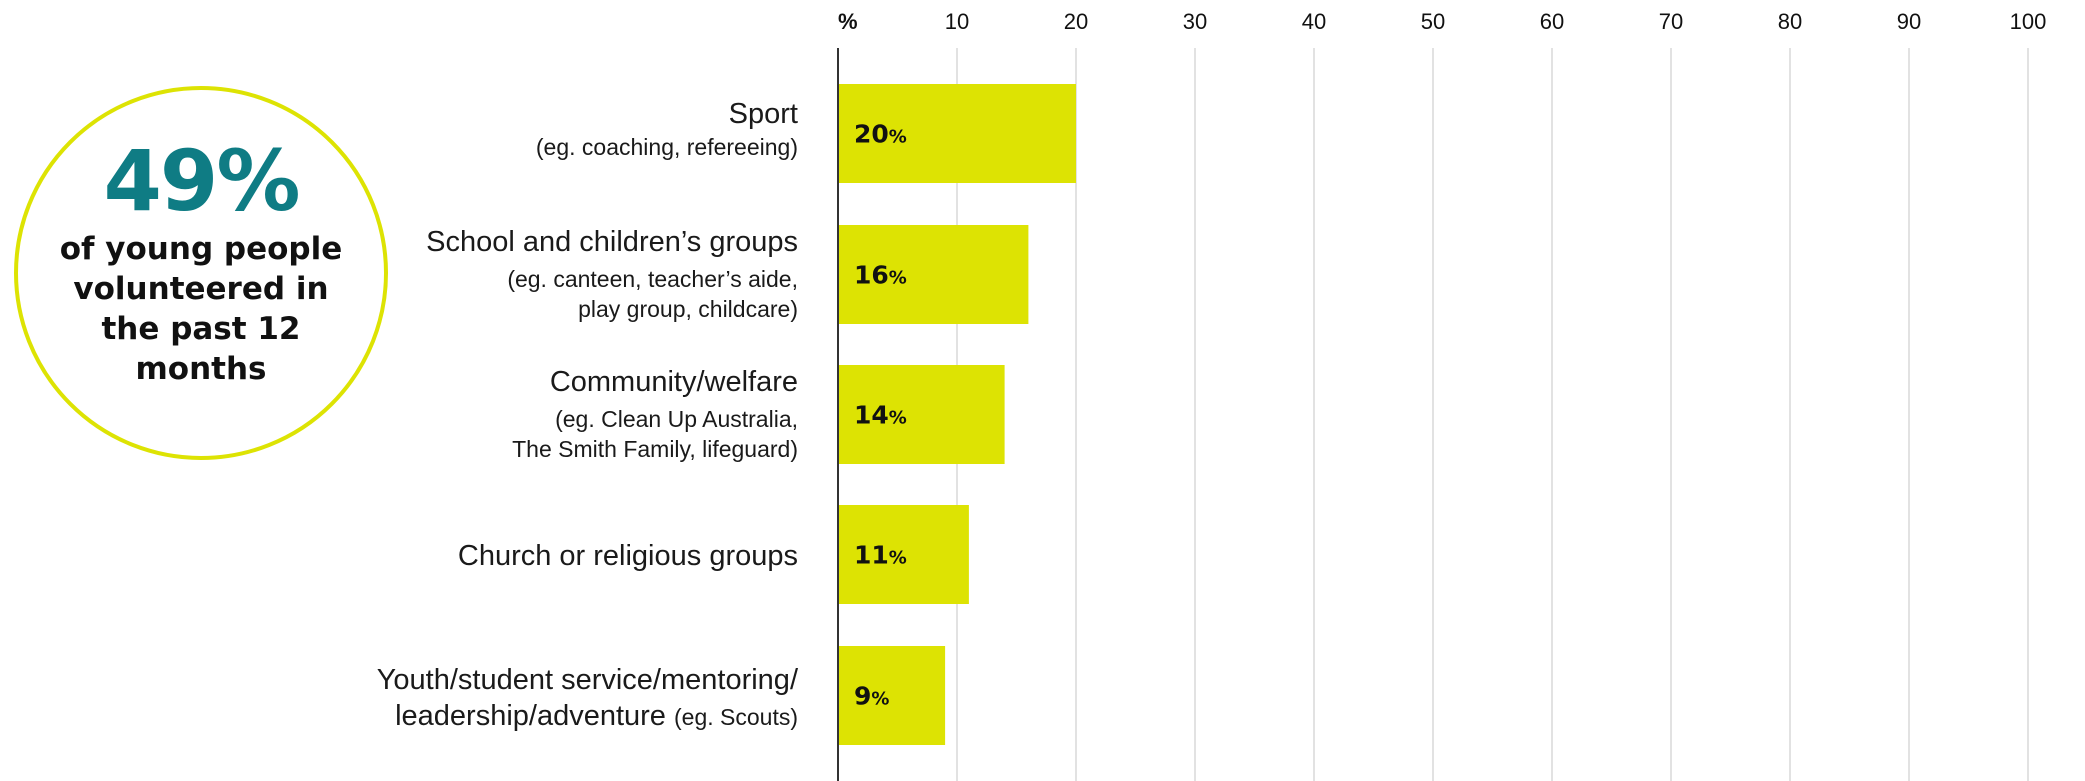 The height and width of the screenshot is (781, 2085). I want to click on bar-value-label: 20%, so click(880, 134).